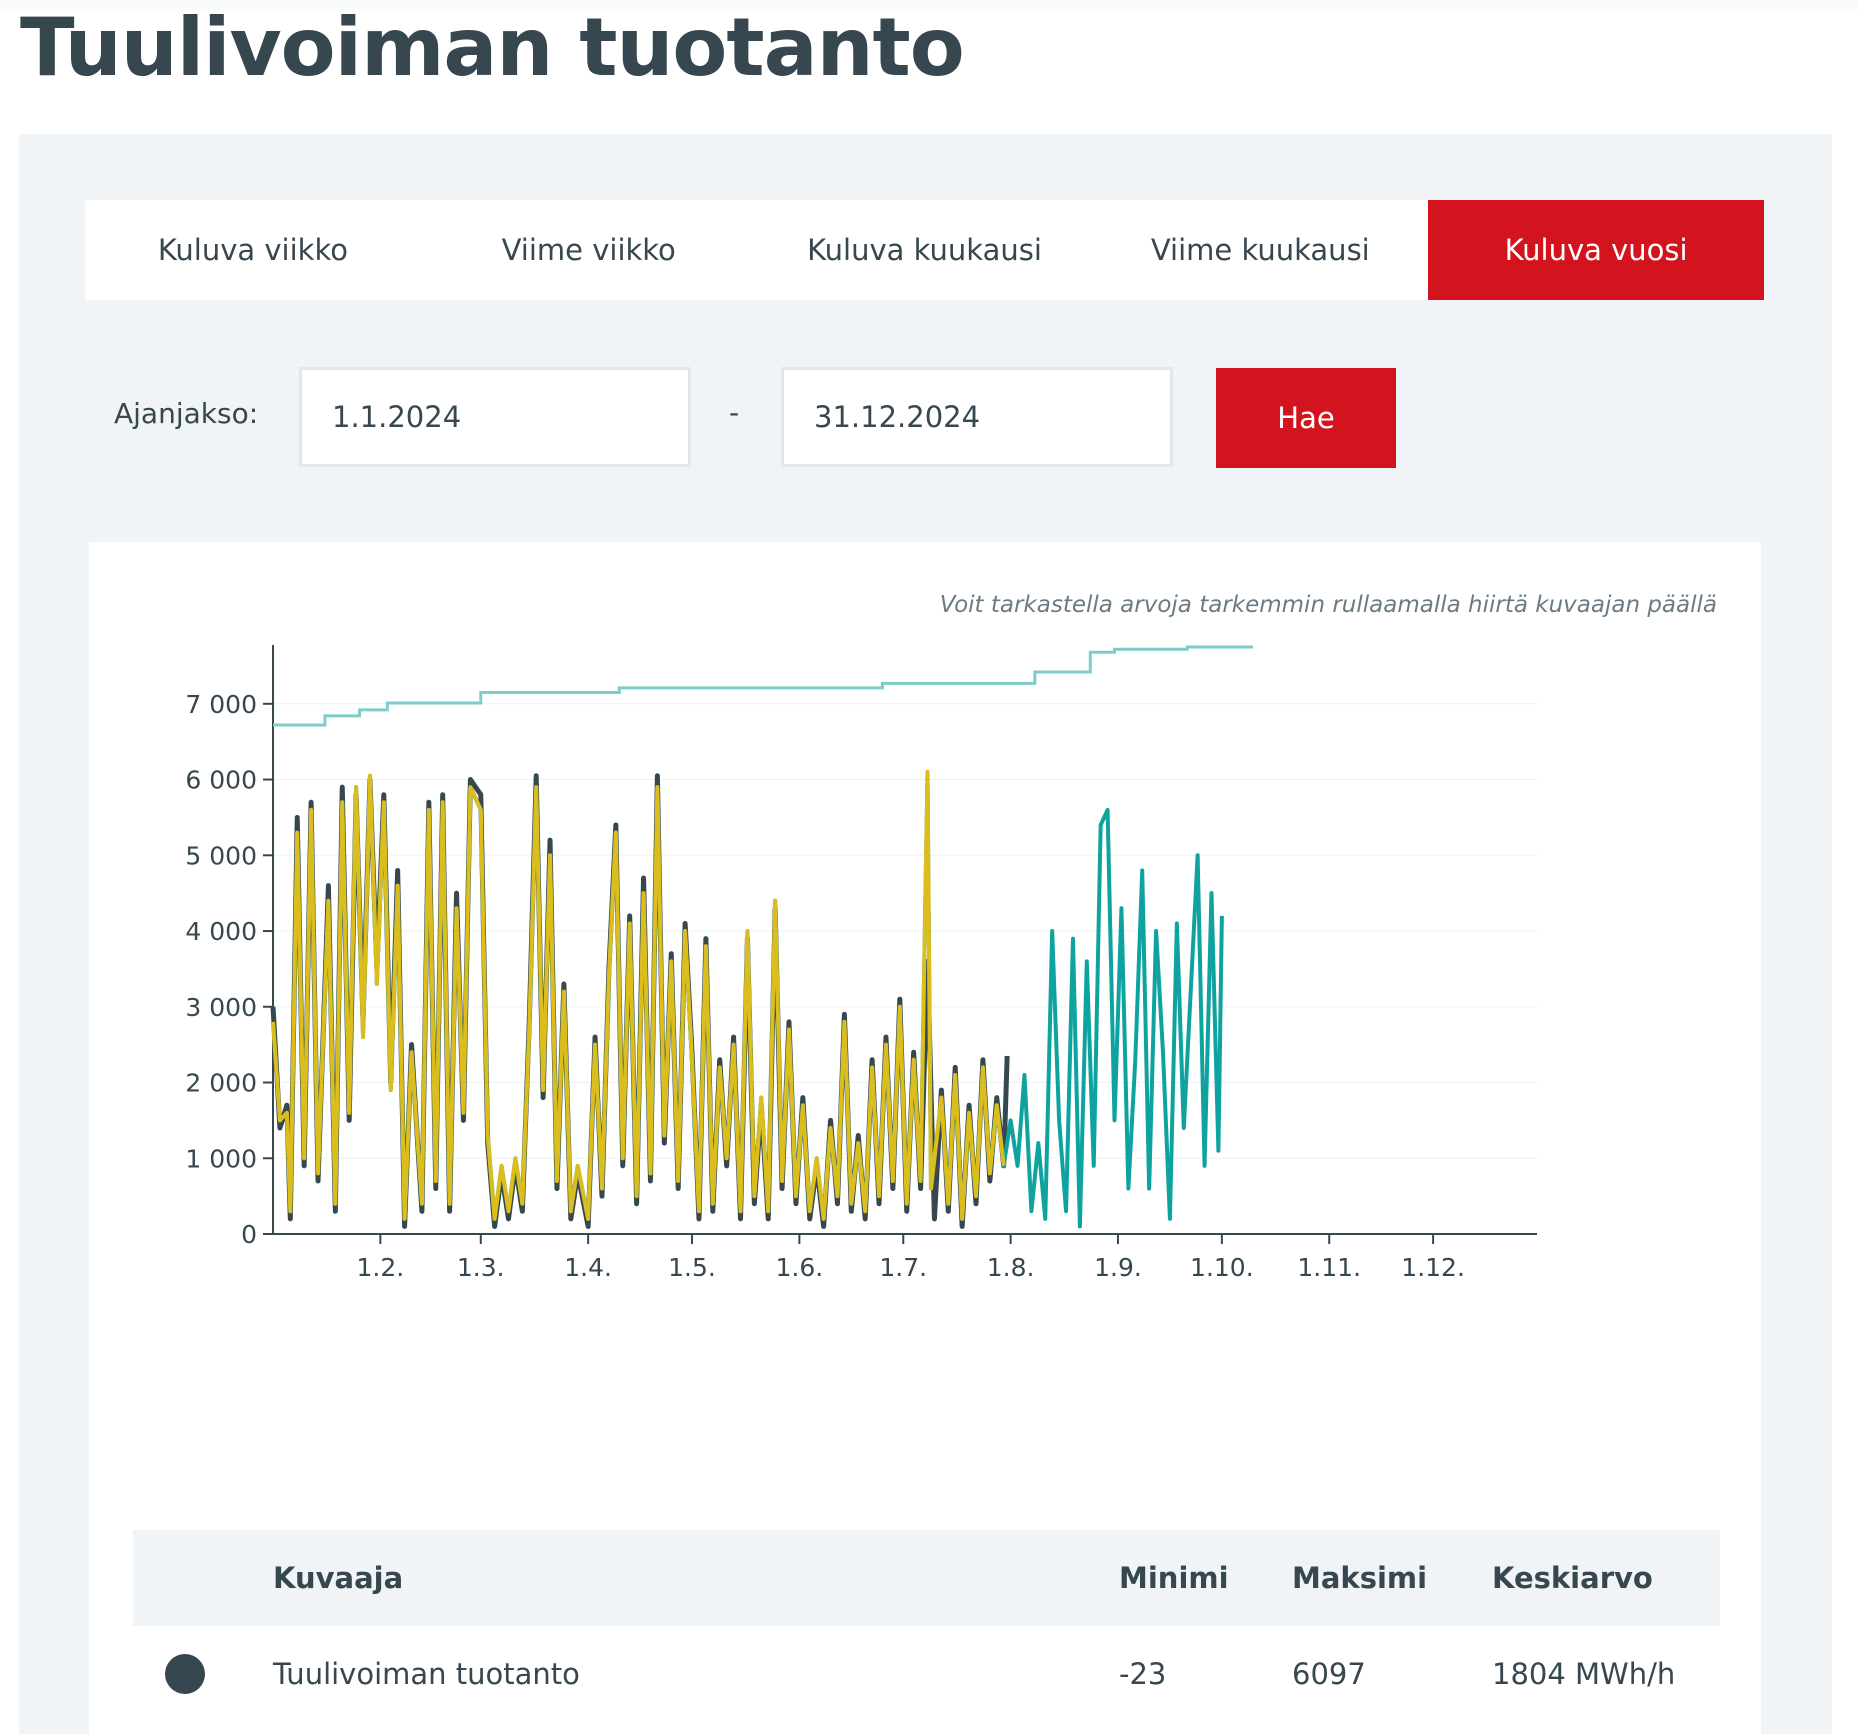 Image resolution: width=1858 pixels, height=1734 pixels. I want to click on x-tick-label: 1.10., so click(1222, 1267).